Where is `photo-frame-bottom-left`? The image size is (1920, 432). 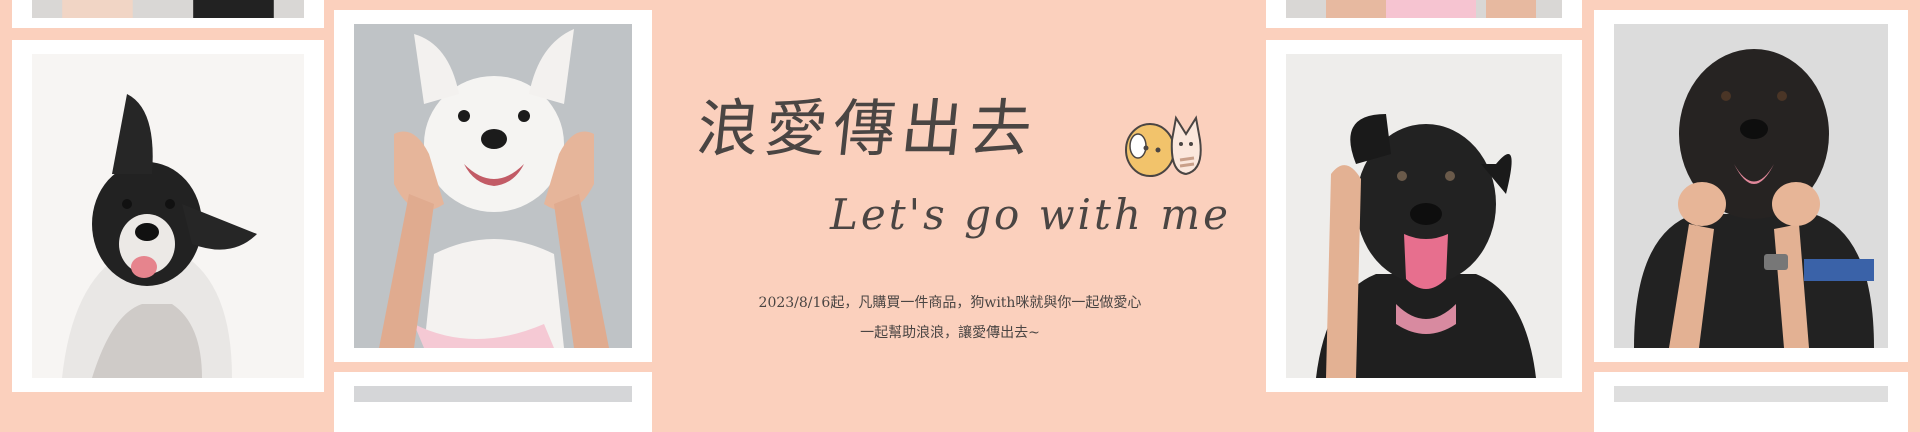 photo-frame-bottom-left is located at coordinates (493, 402).